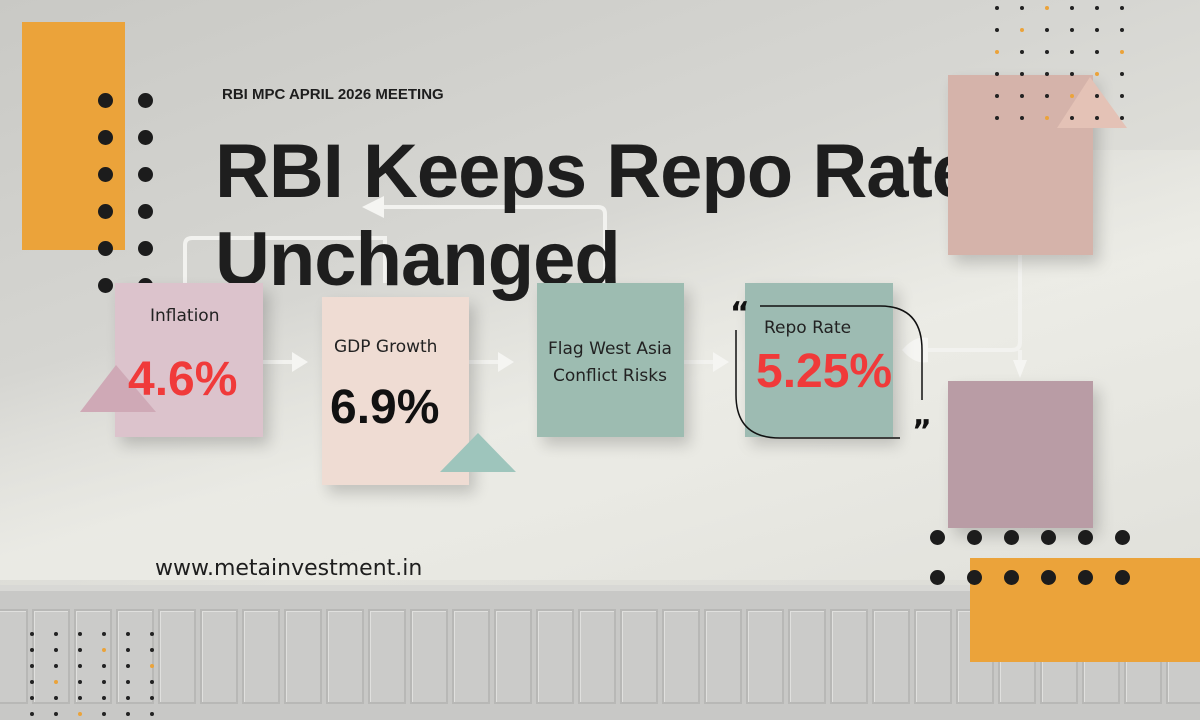 This screenshot has height=720, width=1200. Describe the element at coordinates (385, 407) in the screenshot. I see `gdp-value: 6.9%` at that location.